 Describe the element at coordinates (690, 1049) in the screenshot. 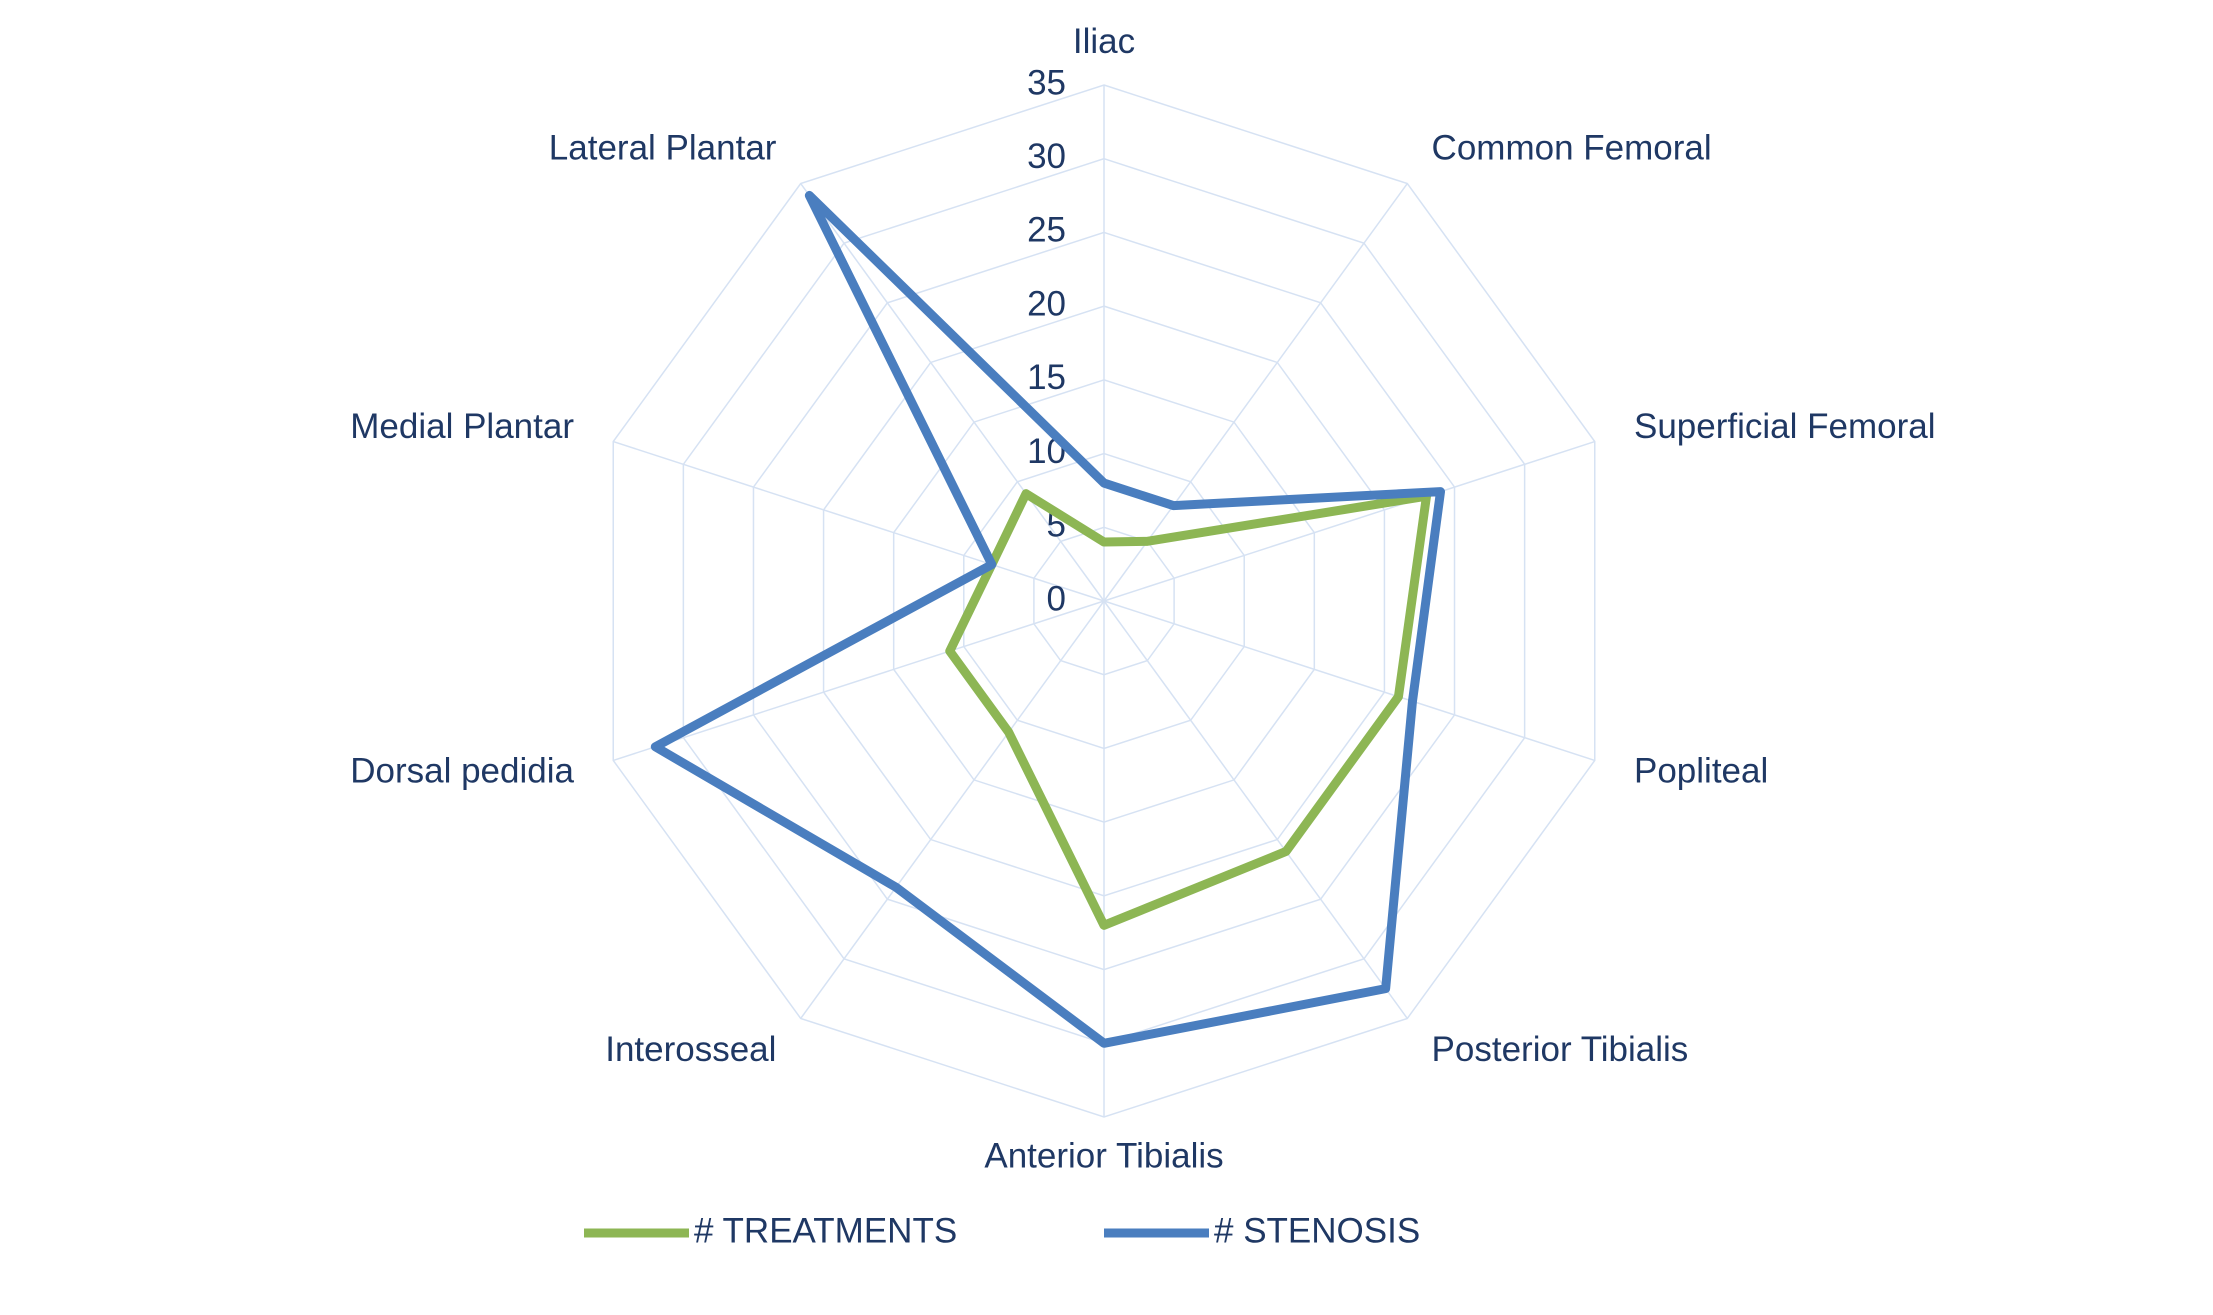

I see `category-label: Interosseal` at that location.